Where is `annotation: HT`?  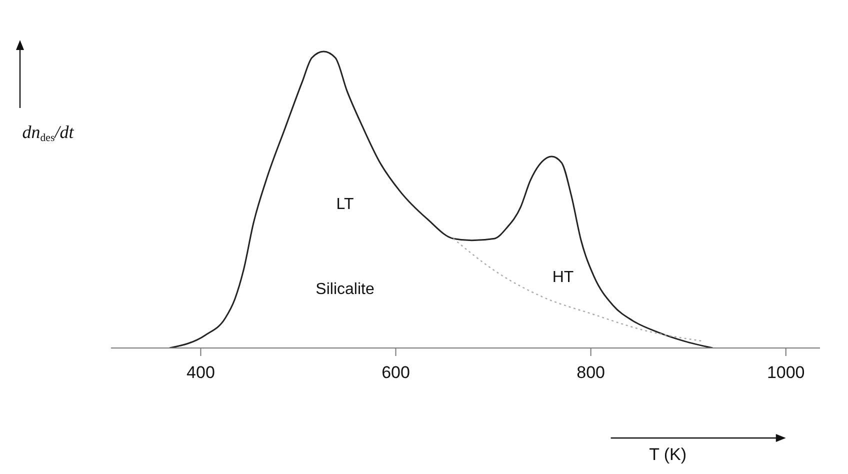 annotation: HT is located at coordinates (563, 278).